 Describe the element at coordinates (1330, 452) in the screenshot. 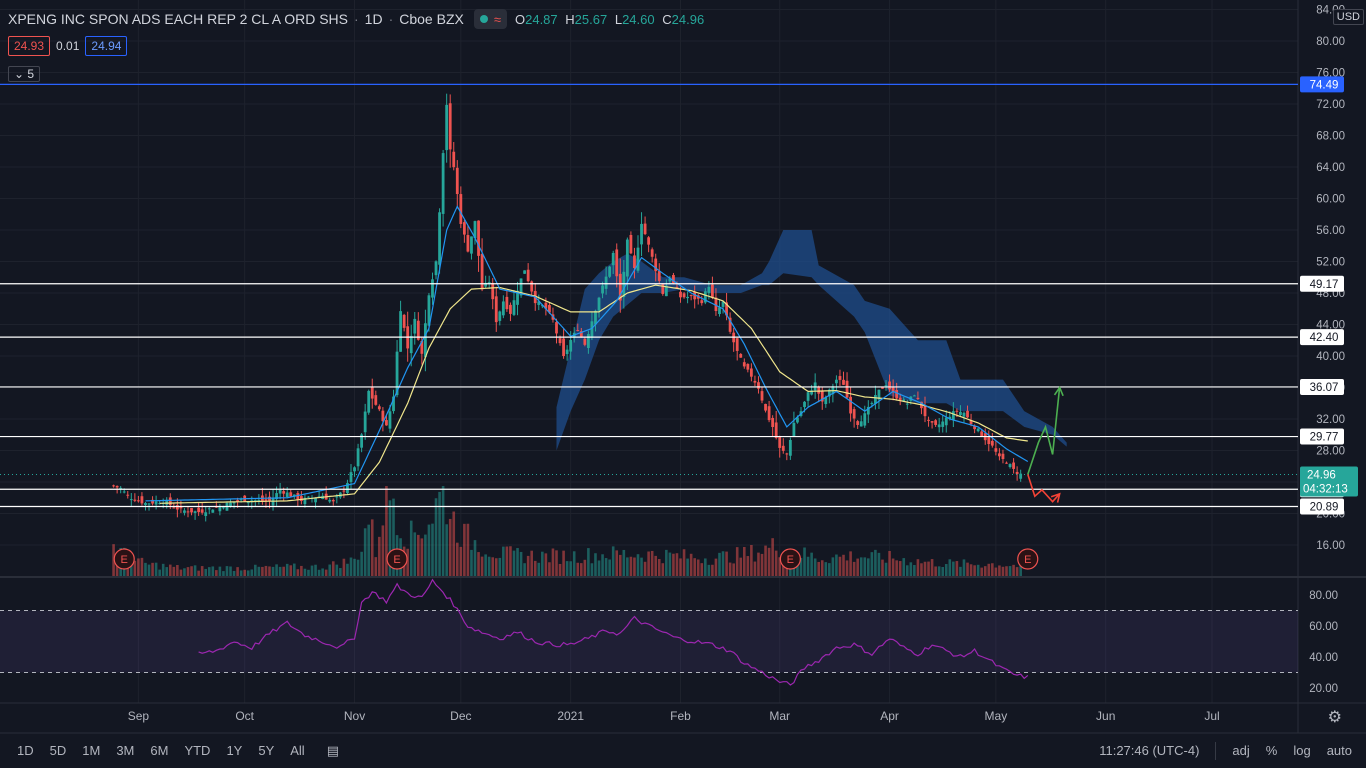

I see `price-tick-label: 28.00` at that location.